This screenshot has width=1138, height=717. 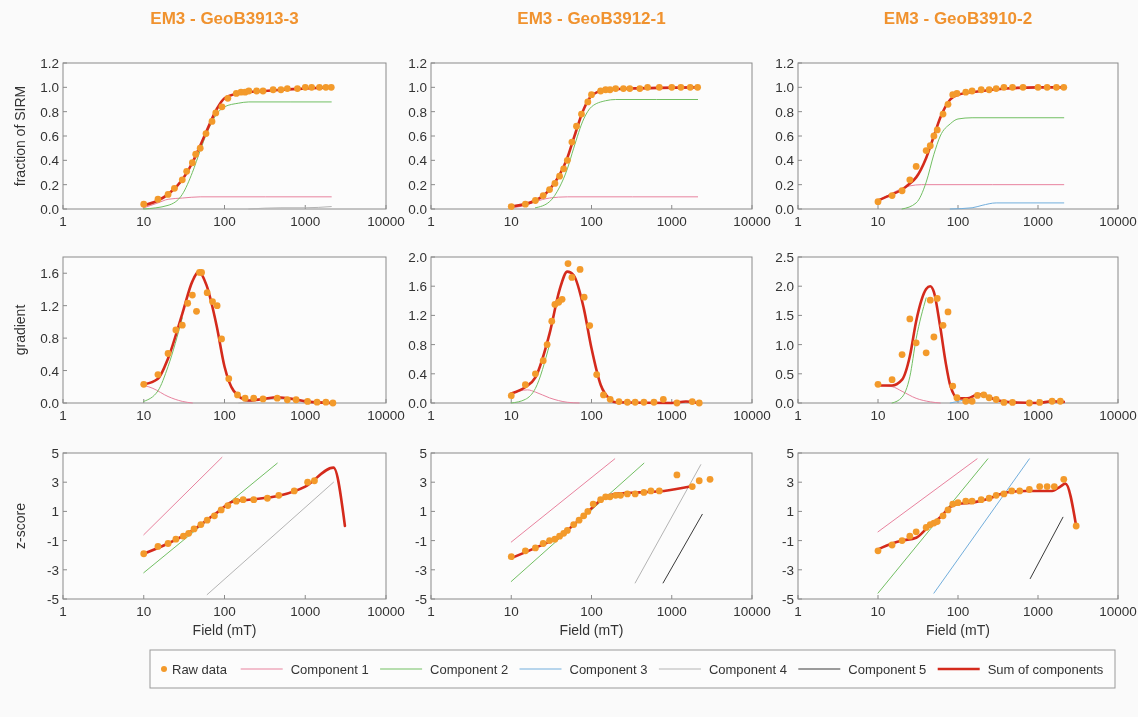 What do you see at coordinates (200, 669) in the screenshot?
I see `legend-label: Raw data` at bounding box center [200, 669].